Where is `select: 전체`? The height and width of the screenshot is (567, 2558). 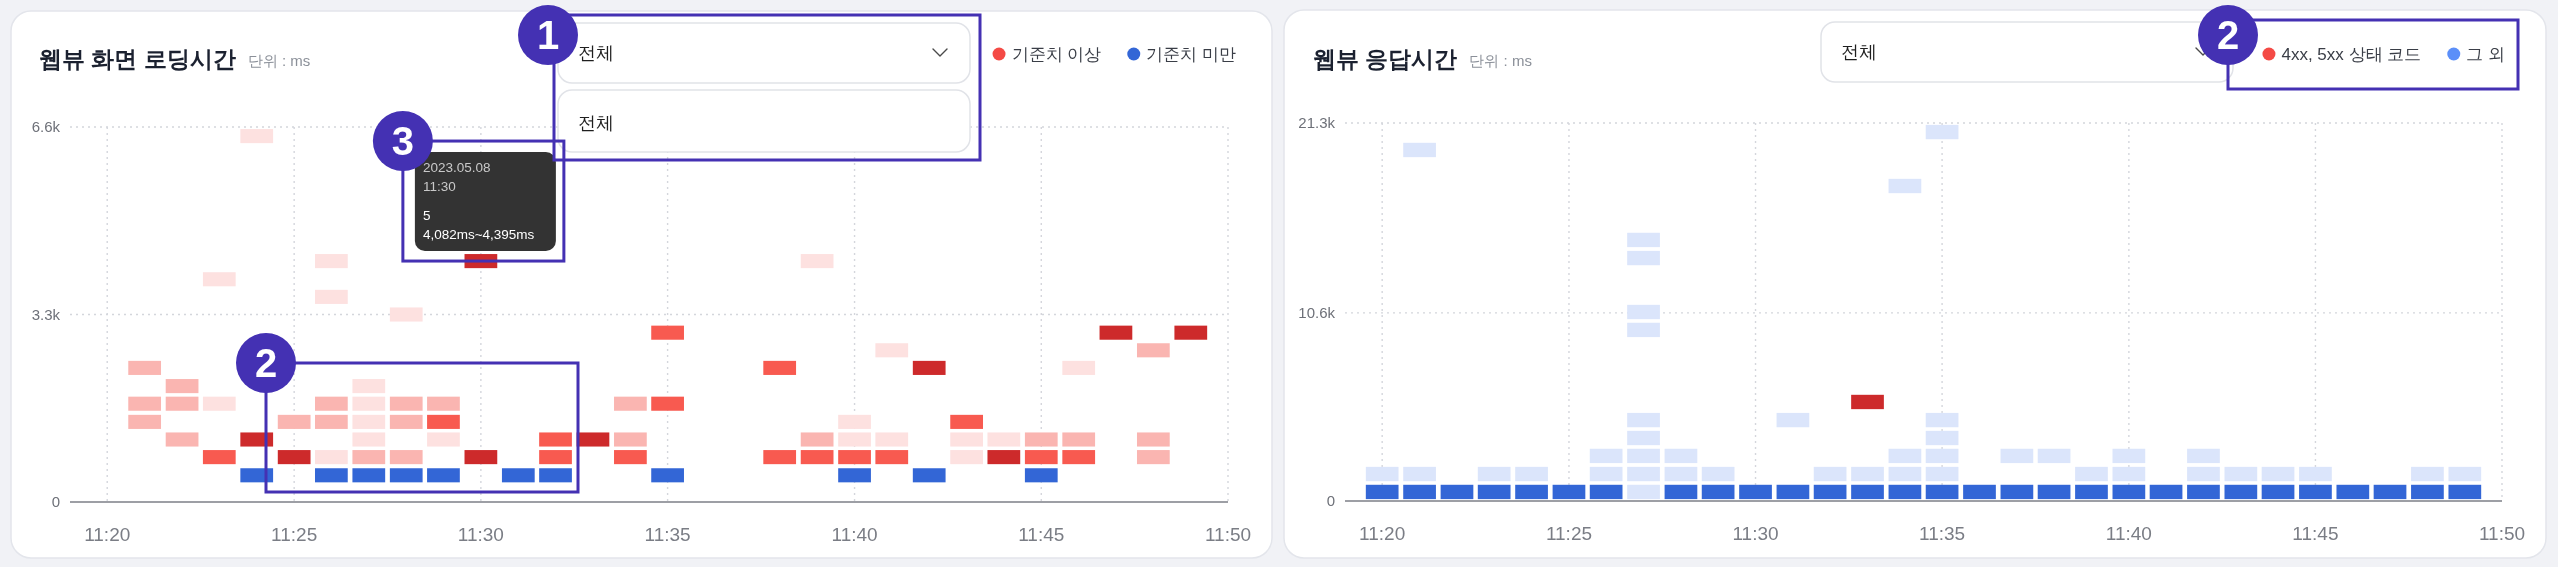 select: 전체 is located at coordinates (764, 53).